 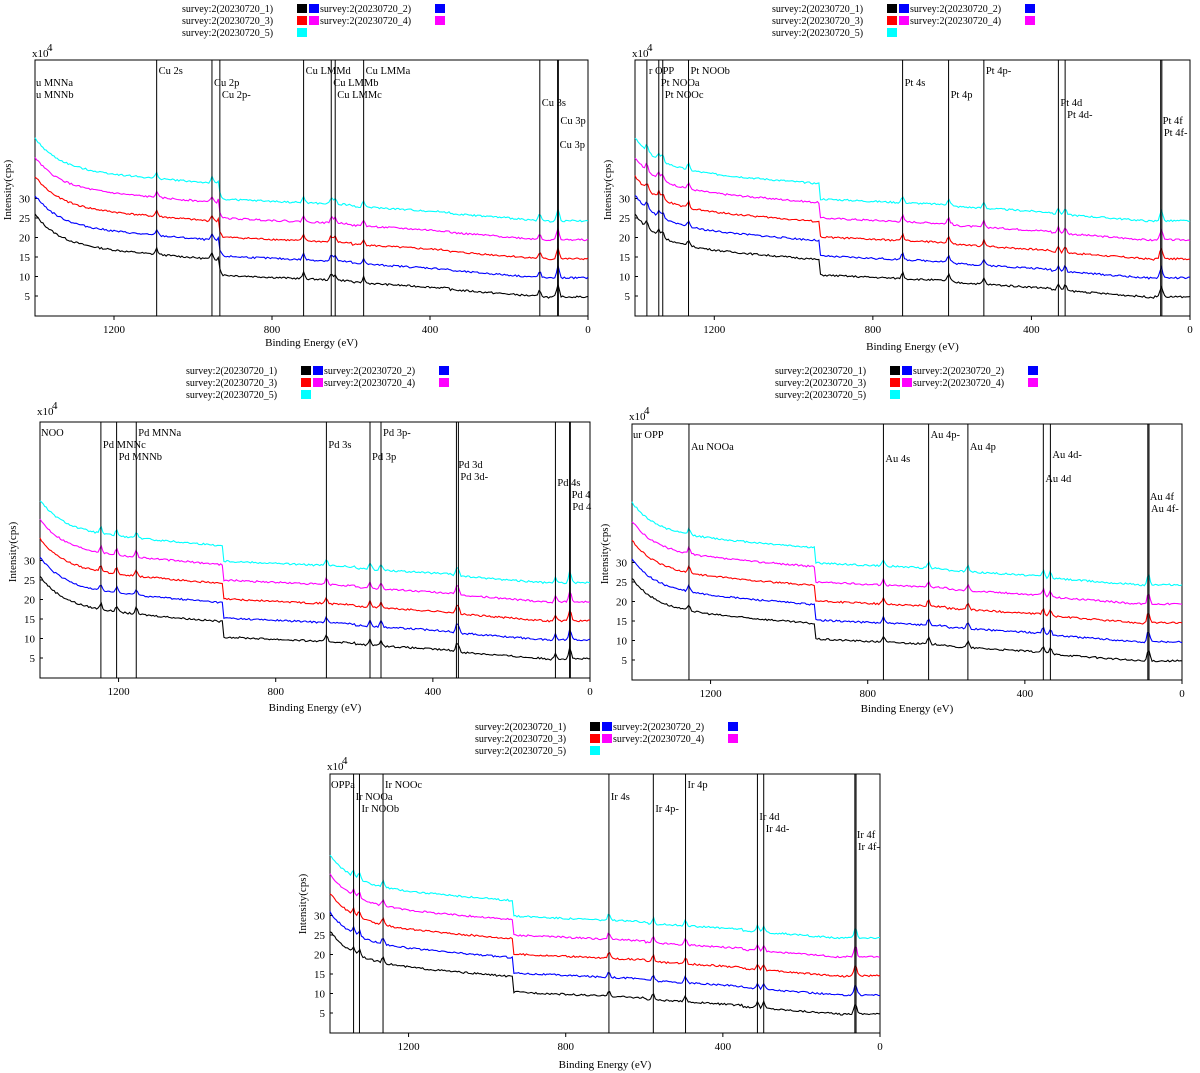 I want to click on peak-label: Cu 3p, so click(x=572, y=145).